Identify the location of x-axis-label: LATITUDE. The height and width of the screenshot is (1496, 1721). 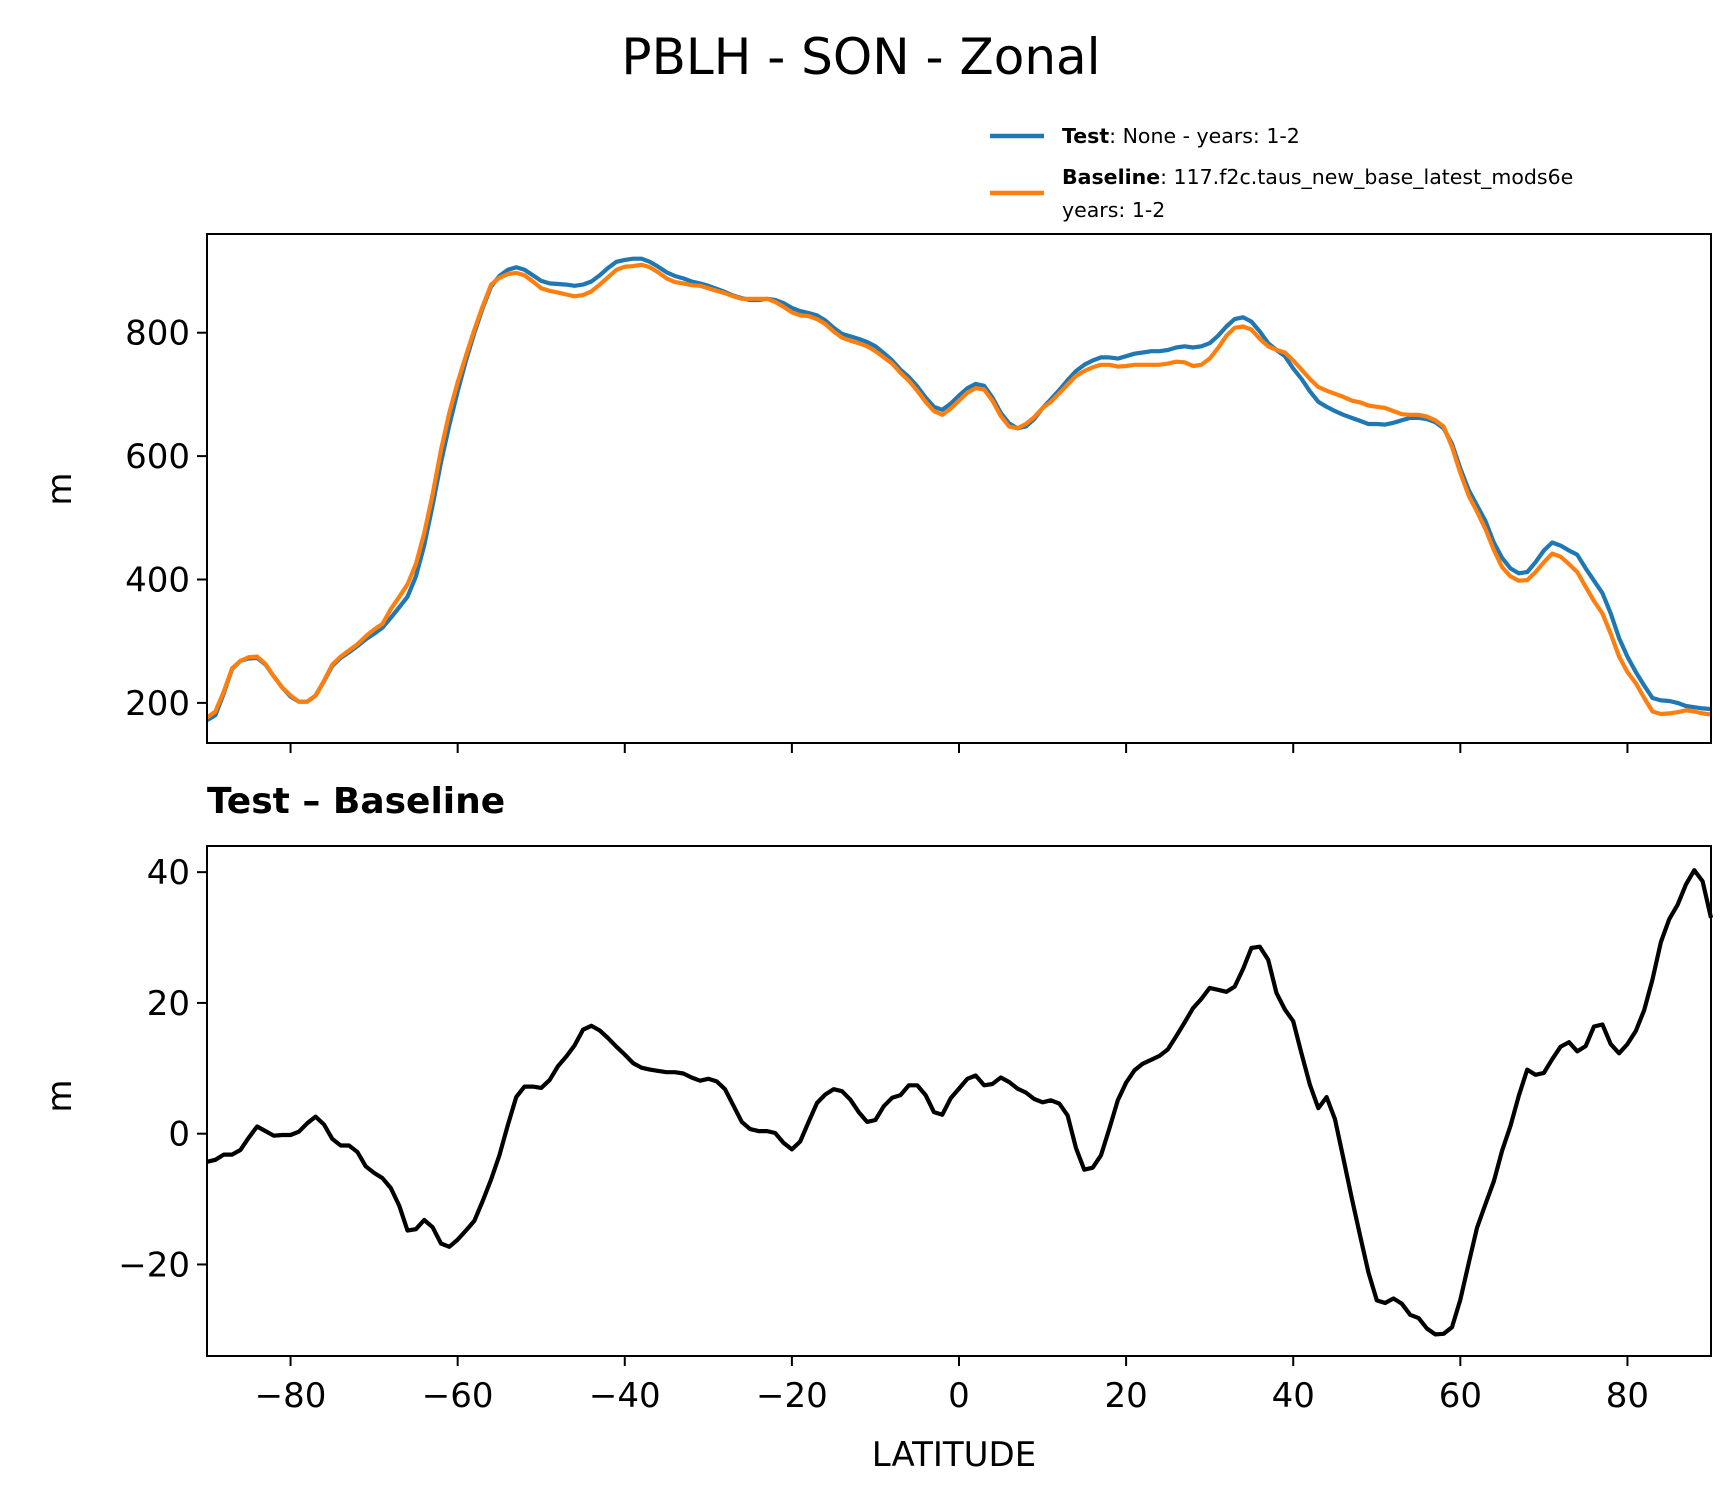
(954, 1455).